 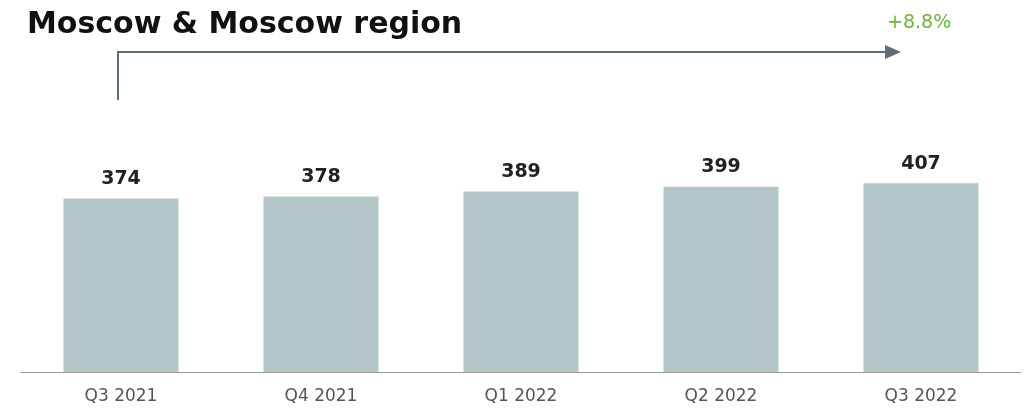 What do you see at coordinates (245, 22) in the screenshot?
I see `chart-title: Moscow & Moscow region` at bounding box center [245, 22].